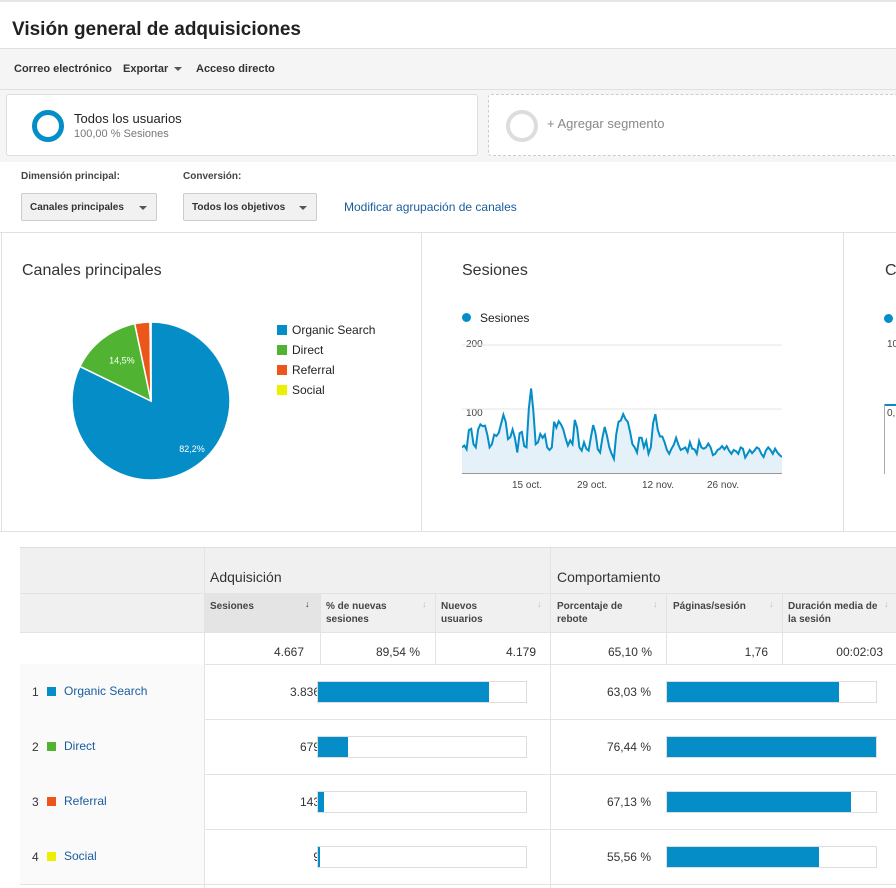 Image resolution: width=896 pixels, height=888 pixels. Describe the element at coordinates (115, 362) in the screenshot. I see `pie-slice-direct` at that location.